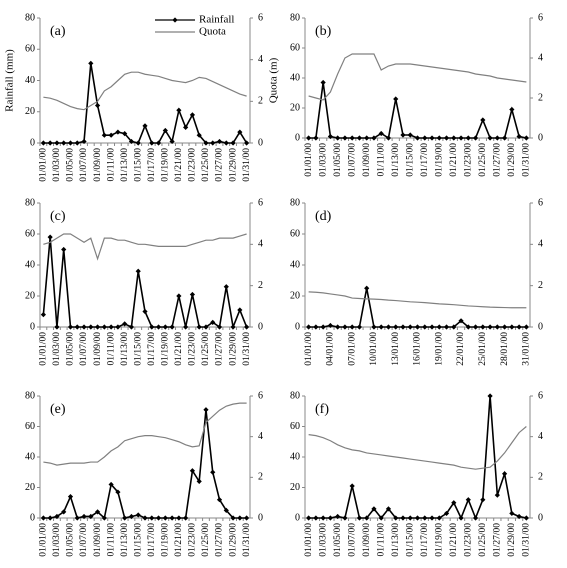  Describe the element at coordinates (166, 540) in the screenshot. I see `x-tick-label: 01/19/00` at that location.